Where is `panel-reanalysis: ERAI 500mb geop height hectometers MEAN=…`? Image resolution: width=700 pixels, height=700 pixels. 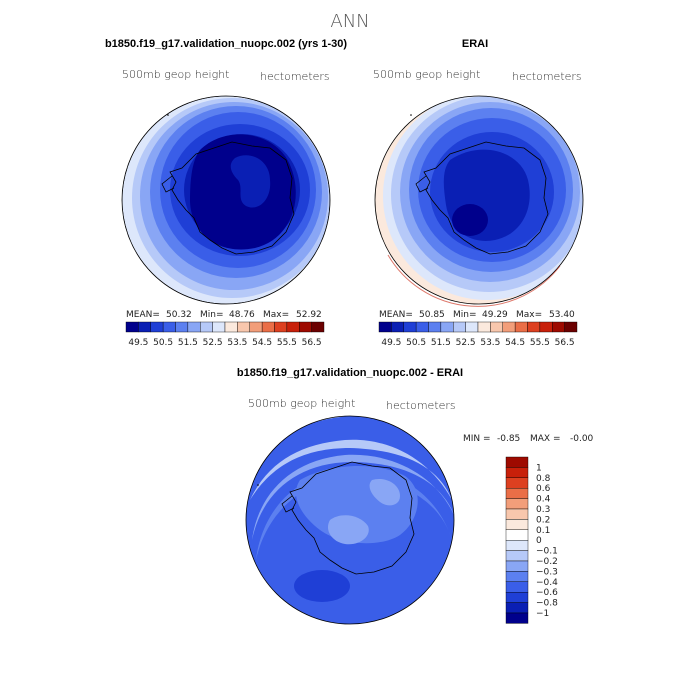
panel-reanalysis: ERAI 500mb geop height hectometers MEAN=… is located at coordinates (478, 193).